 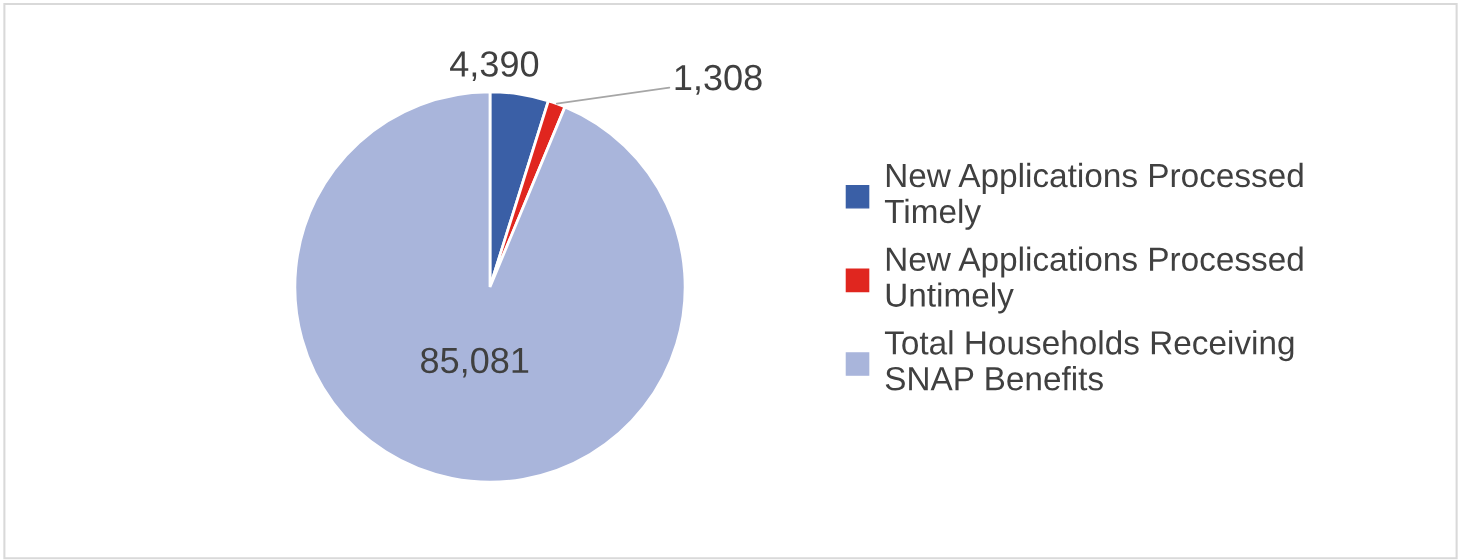 What do you see at coordinates (1093, 196) in the screenshot?
I see `legend-label: New Applications Processed Timely` at bounding box center [1093, 196].